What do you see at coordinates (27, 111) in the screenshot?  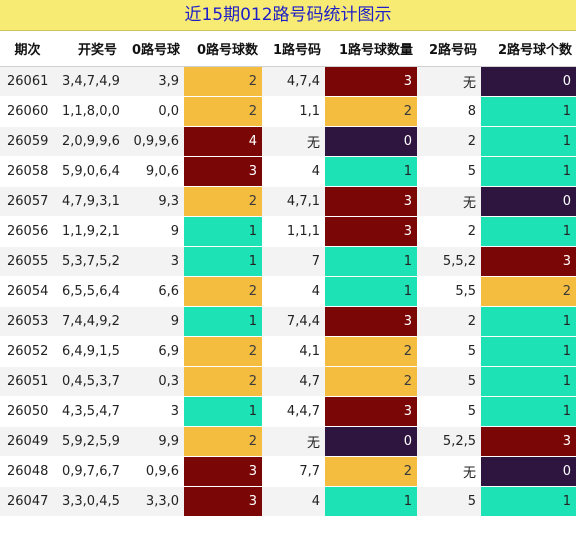 I see `period-cell: 26060` at bounding box center [27, 111].